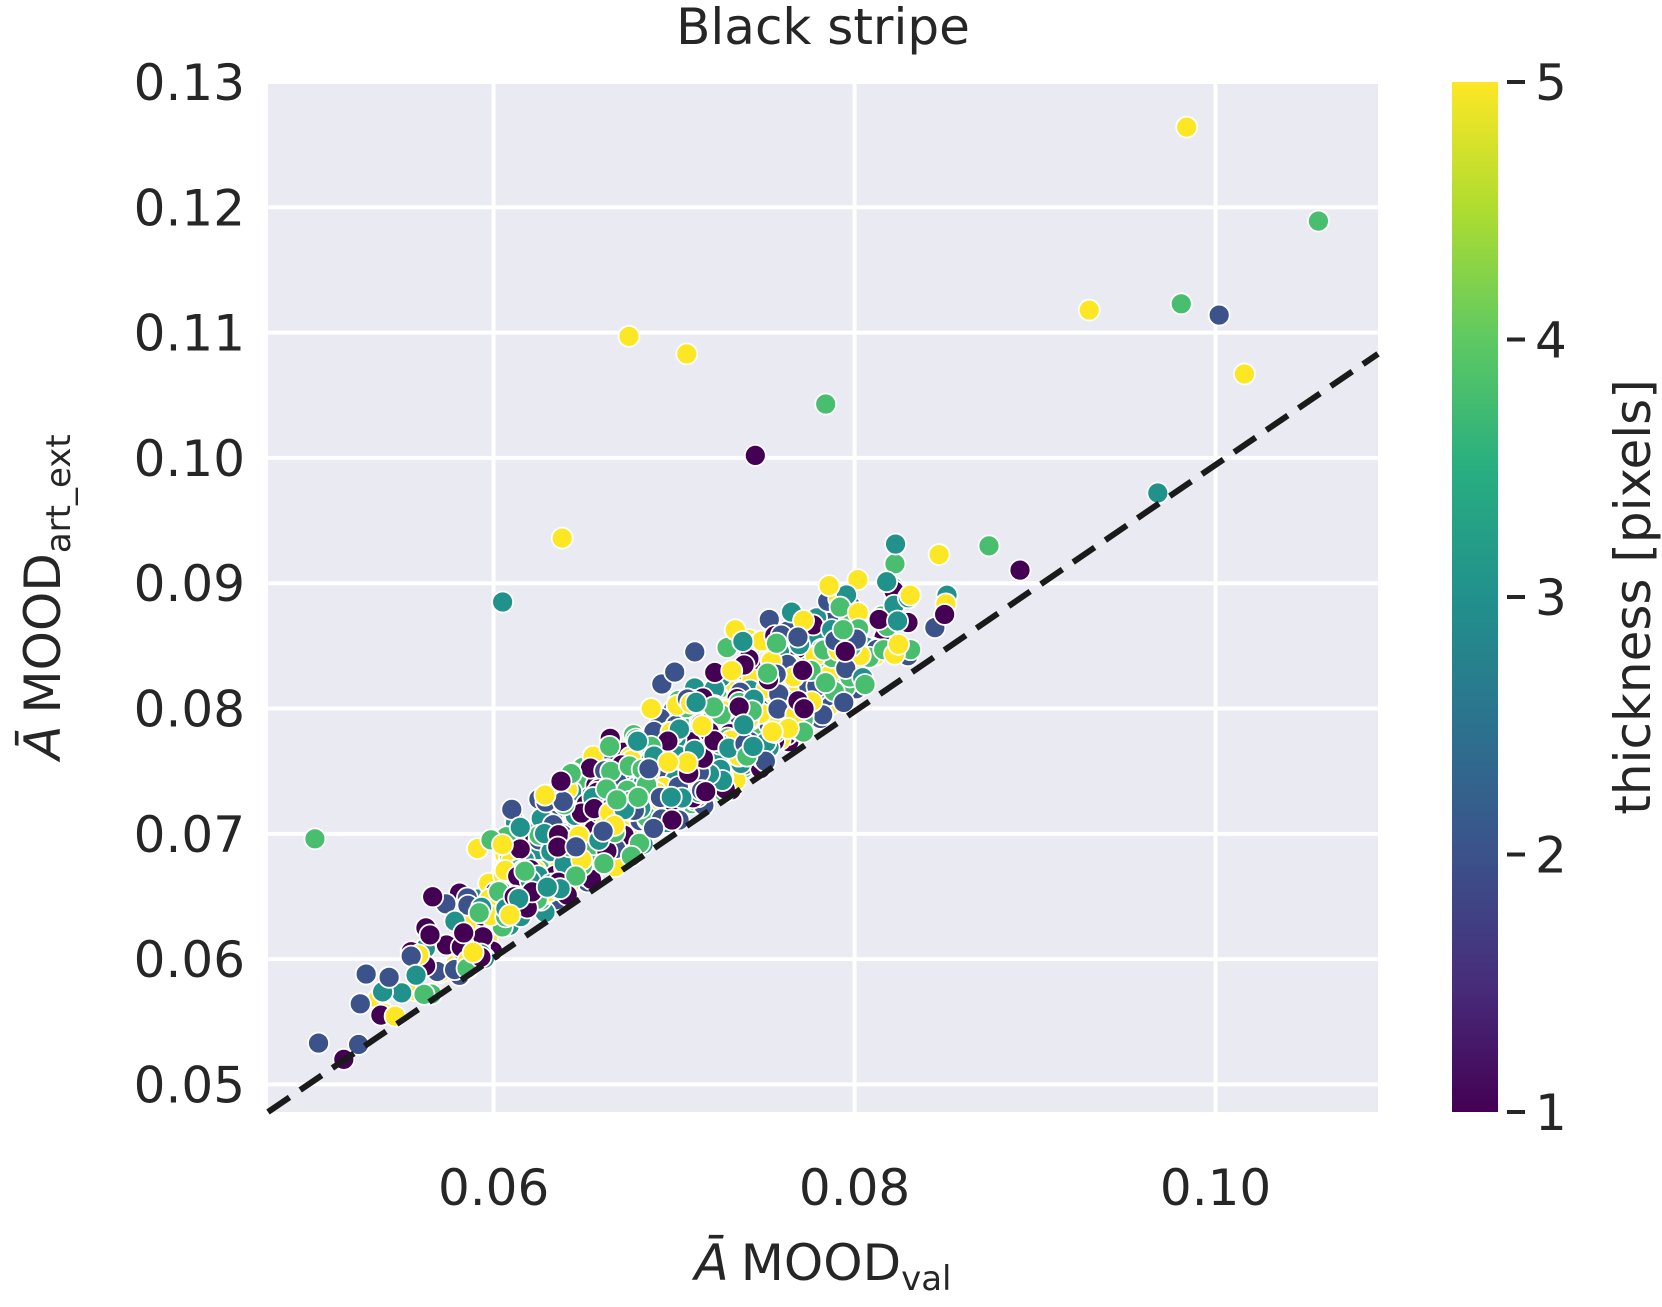  What do you see at coordinates (189, 1085) in the screenshot?
I see `y-tick-label: 0.05` at bounding box center [189, 1085].